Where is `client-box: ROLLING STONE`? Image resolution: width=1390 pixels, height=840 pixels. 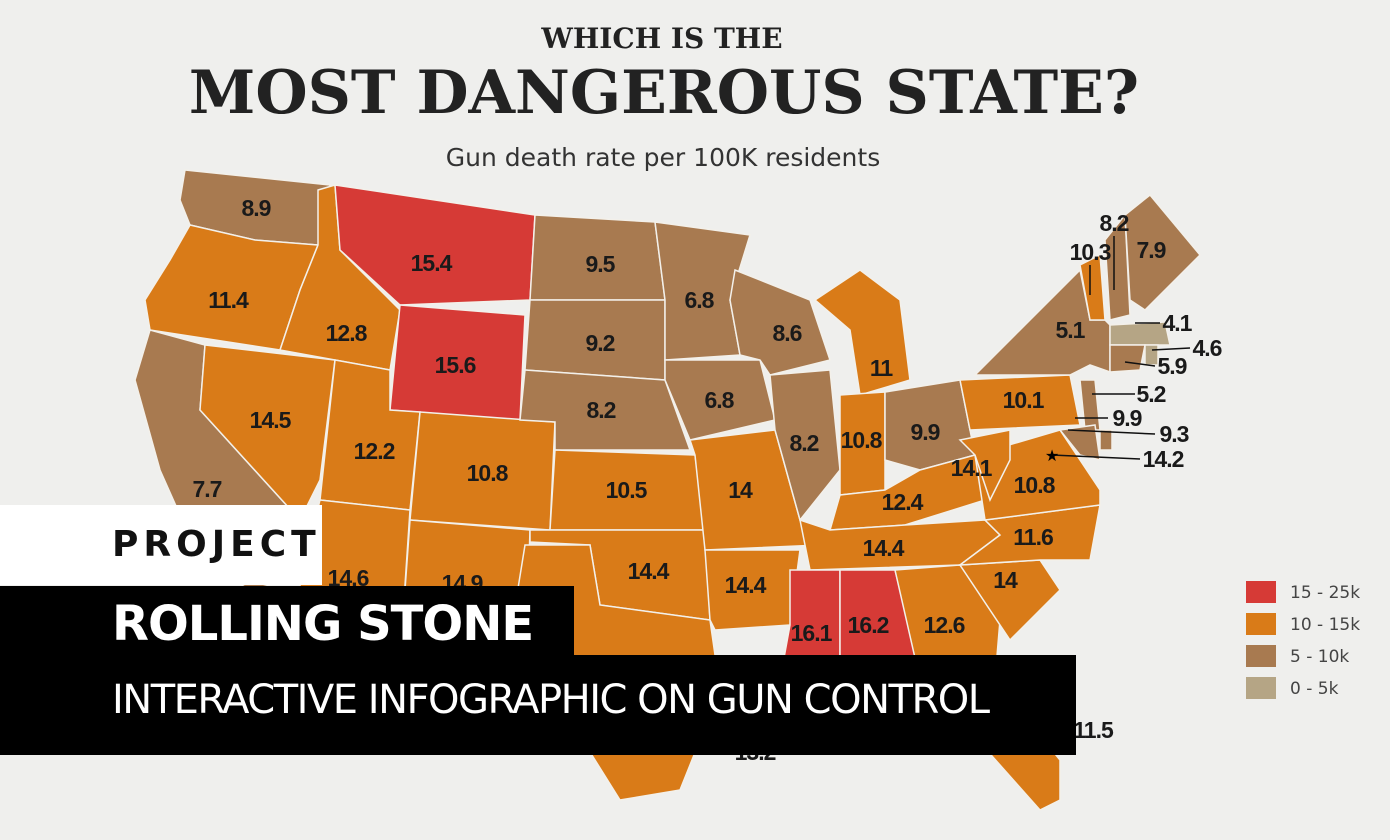
client-box: ROLLING STONE is located at coordinates (287, 621).